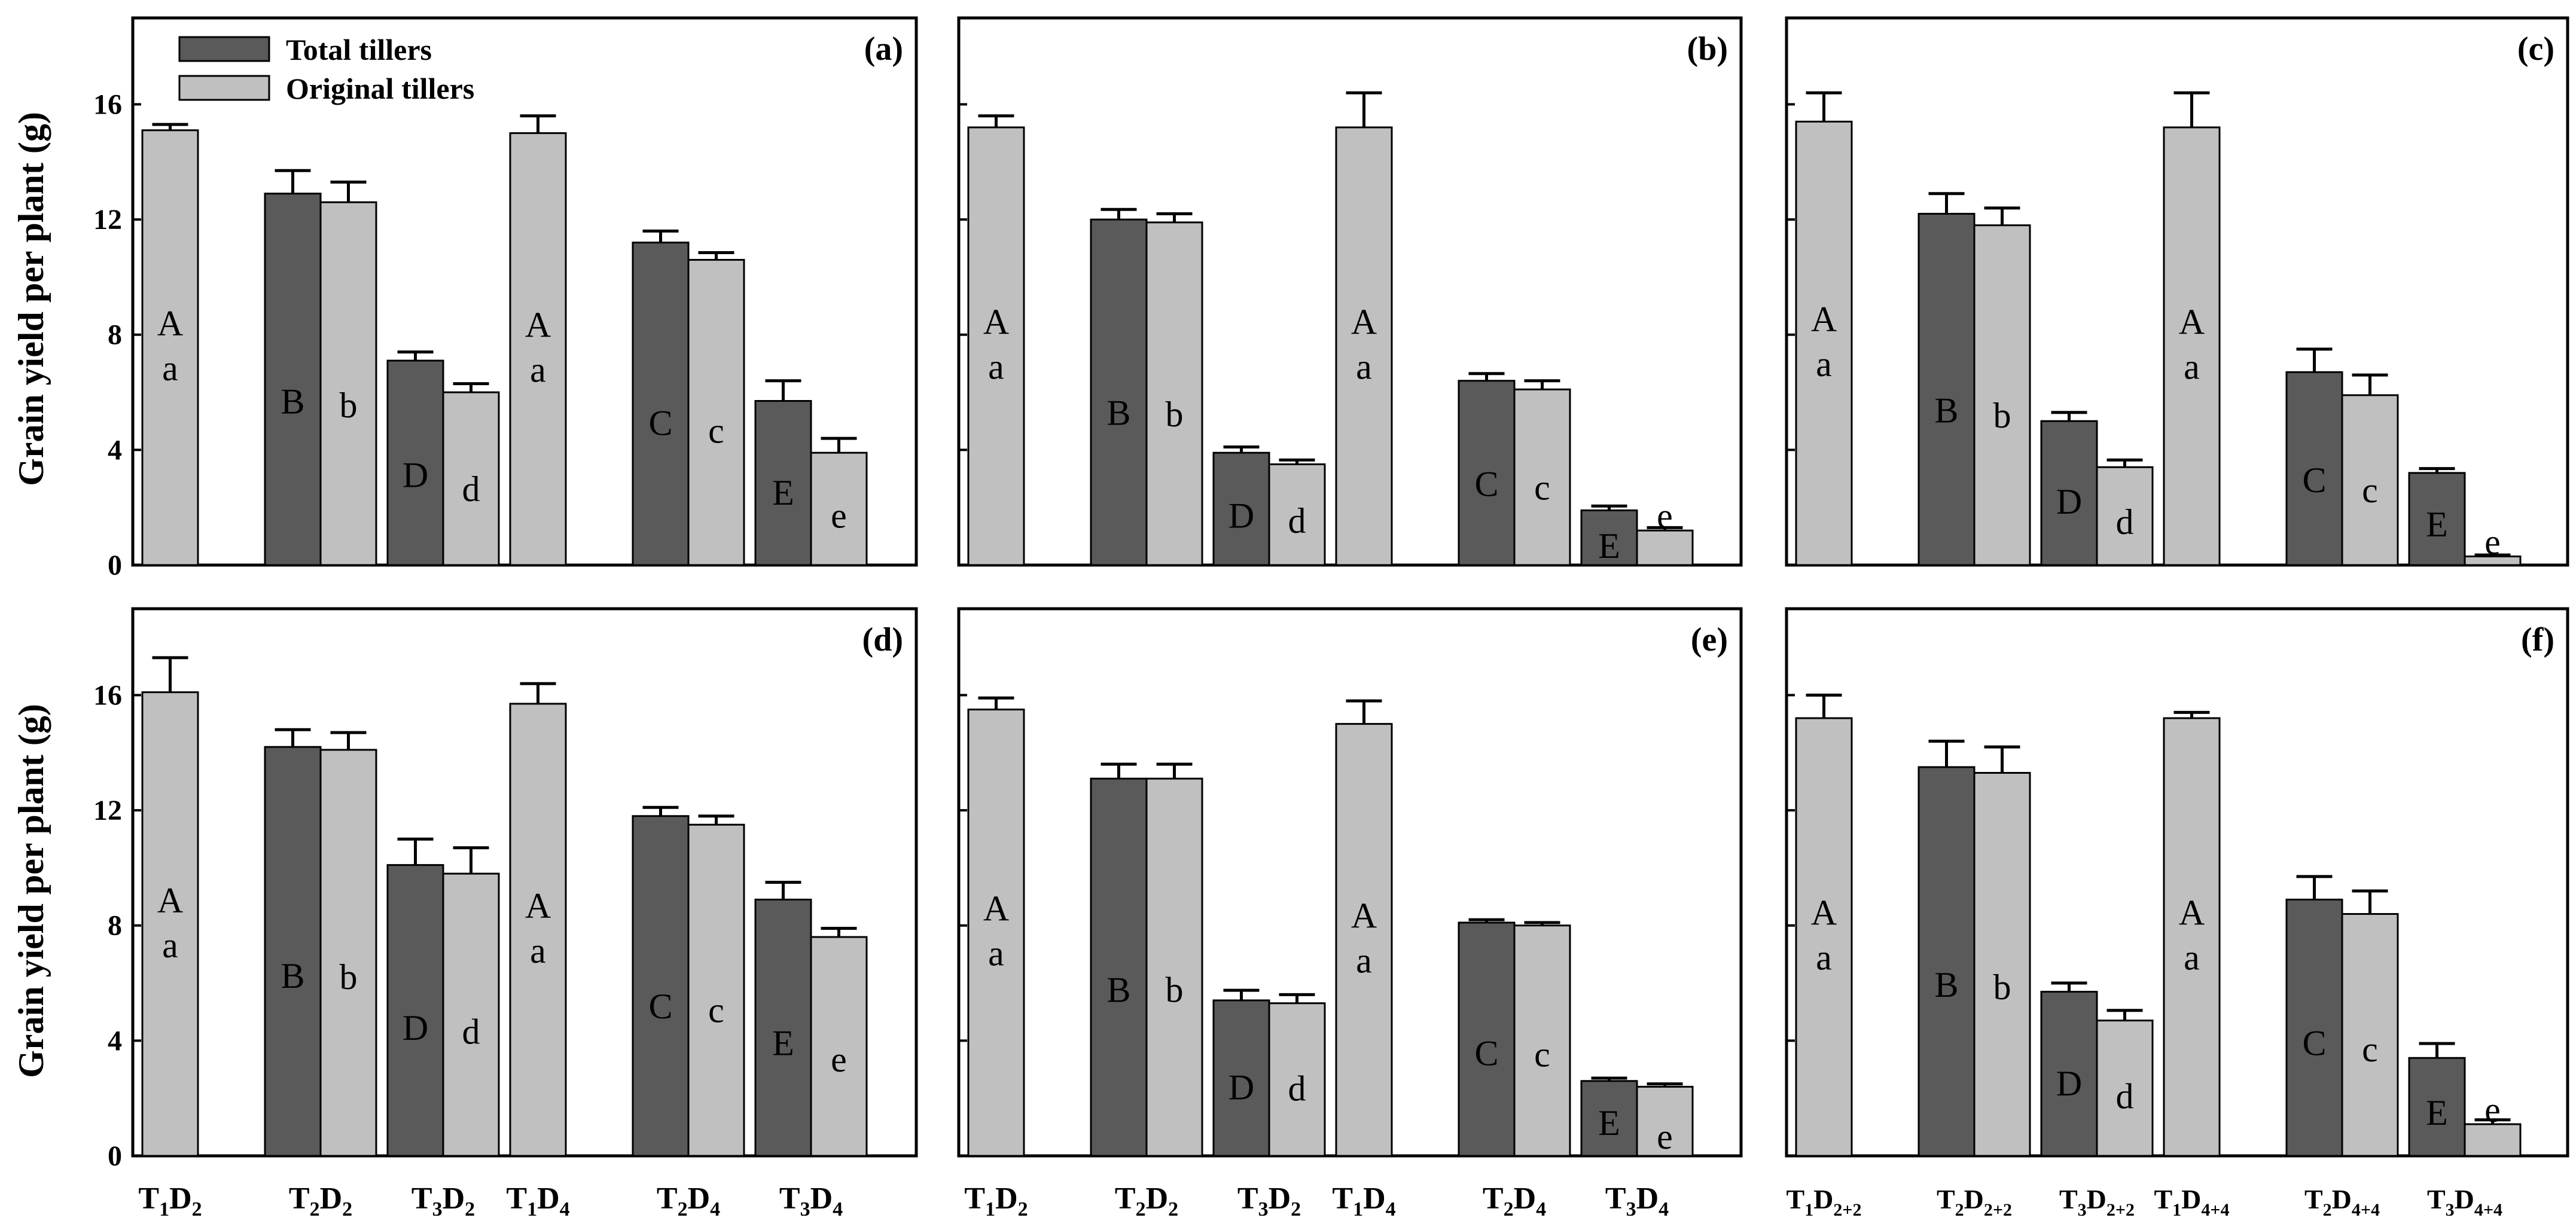  Describe the element at coordinates (1998, 1210) in the screenshot. I see `x-tick-label-subscript: 2+2` at that location.